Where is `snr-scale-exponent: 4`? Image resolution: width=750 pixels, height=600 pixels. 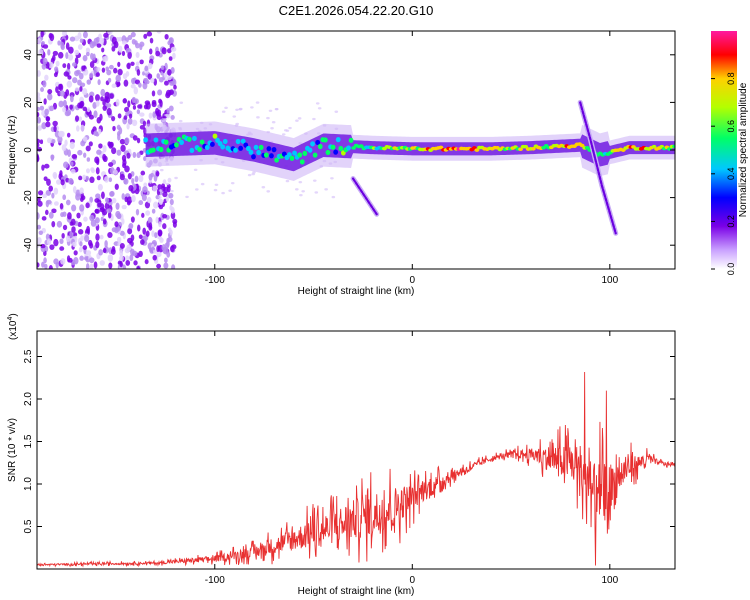
snr-scale-exponent: 4 is located at coordinates (10, 319).